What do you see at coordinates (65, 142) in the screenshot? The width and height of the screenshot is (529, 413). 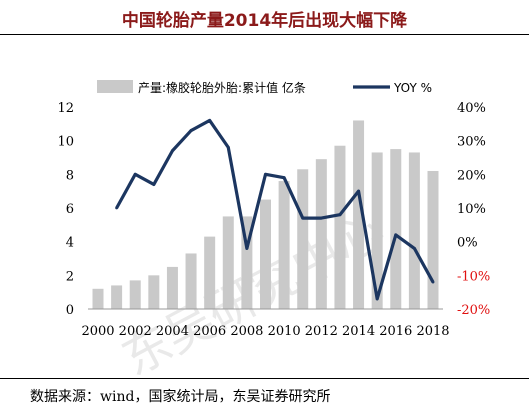 I see `y-left-tick: 10` at bounding box center [65, 142].